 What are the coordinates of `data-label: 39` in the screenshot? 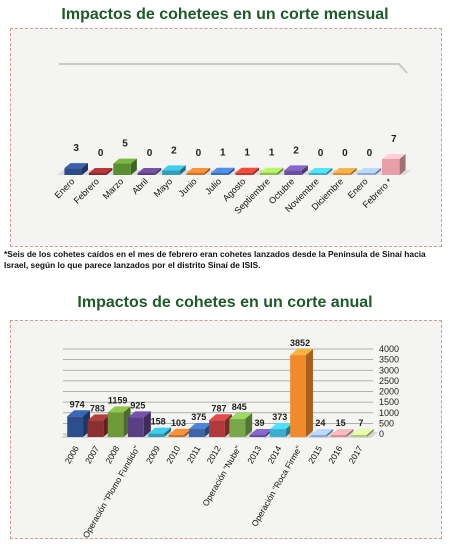 It's located at (260, 423).